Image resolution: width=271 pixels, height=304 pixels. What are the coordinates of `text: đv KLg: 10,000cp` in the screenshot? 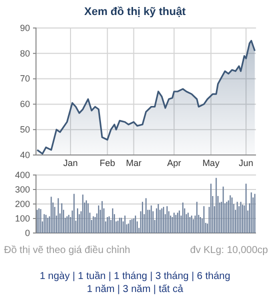 It's located at (229, 250).